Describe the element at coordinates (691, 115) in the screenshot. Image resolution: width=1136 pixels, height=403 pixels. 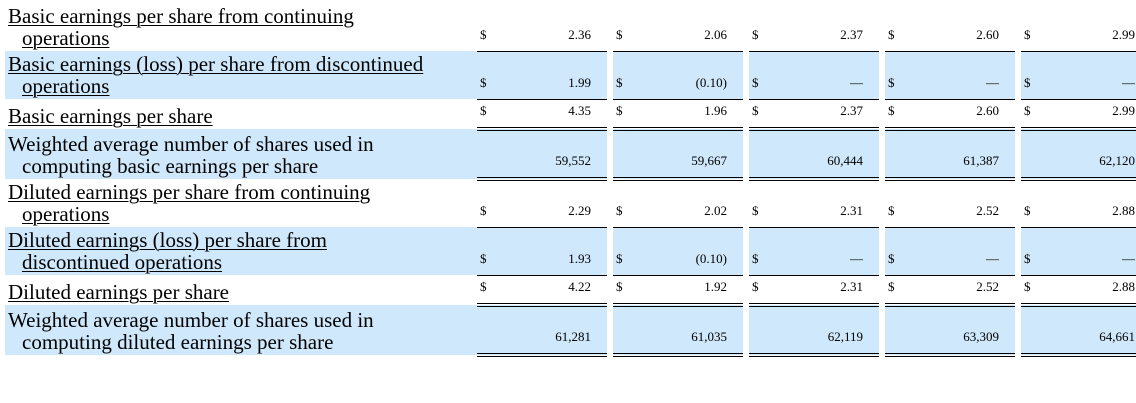
I see `value-cell: 1.96` at that location.